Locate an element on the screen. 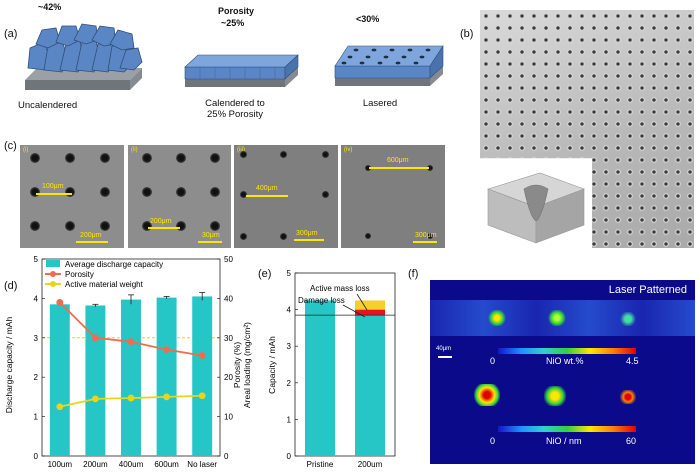  y-tick-label-right: 50 is located at coordinates (228, 259).